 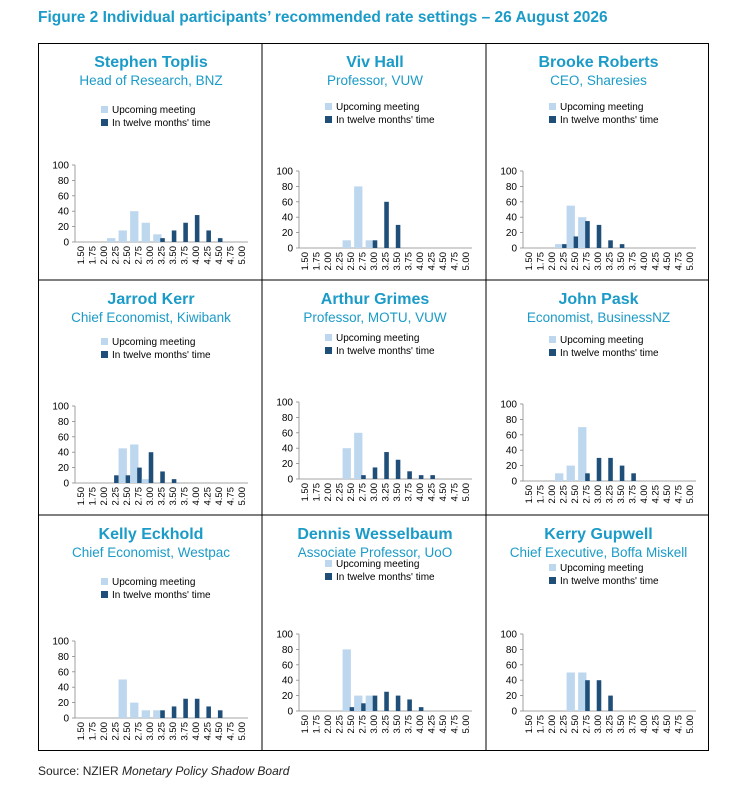 I want to click on participant-name: Viv Hall, so click(x=375, y=62).